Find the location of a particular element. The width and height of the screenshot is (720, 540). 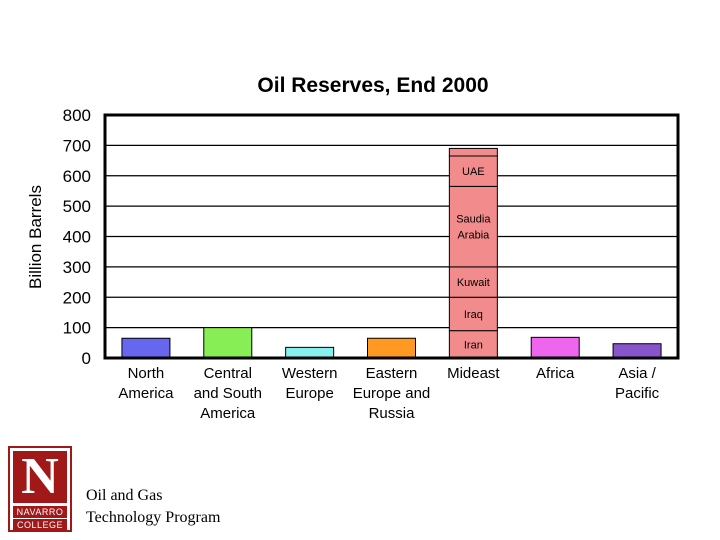

x-label-eastern-europe-and-russia: Europe and is located at coordinates (392, 393).